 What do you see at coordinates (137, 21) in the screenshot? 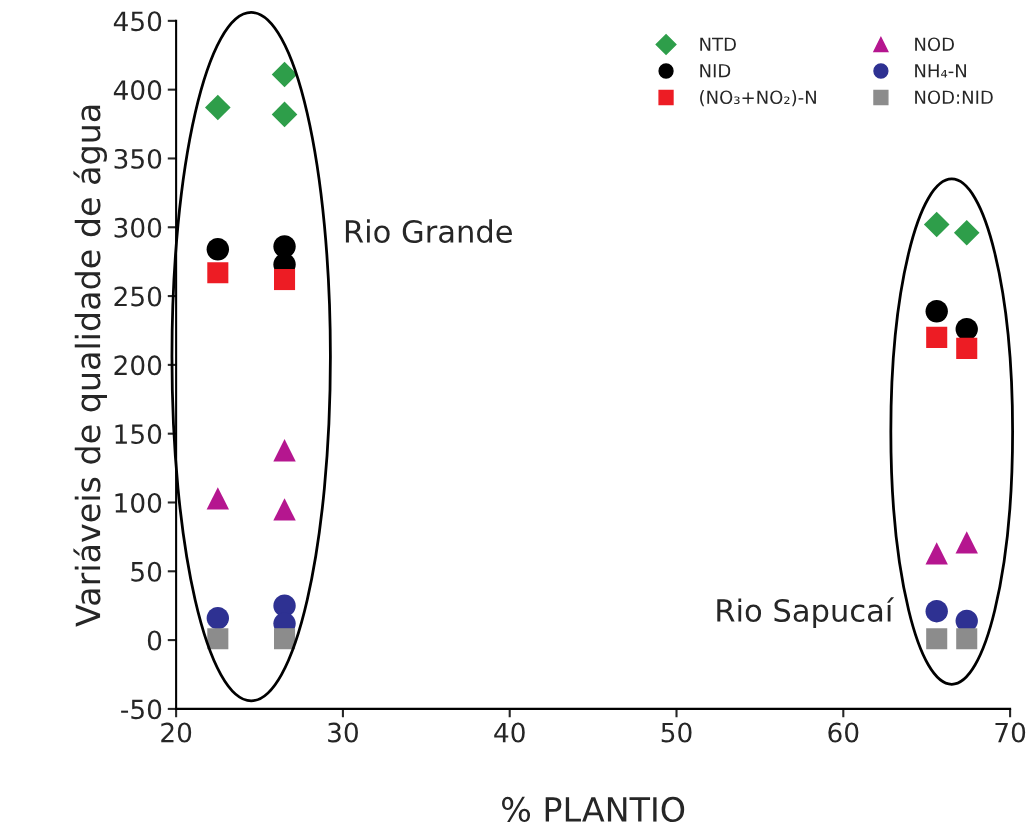
I see `y-tick-label: 450` at bounding box center [137, 21].